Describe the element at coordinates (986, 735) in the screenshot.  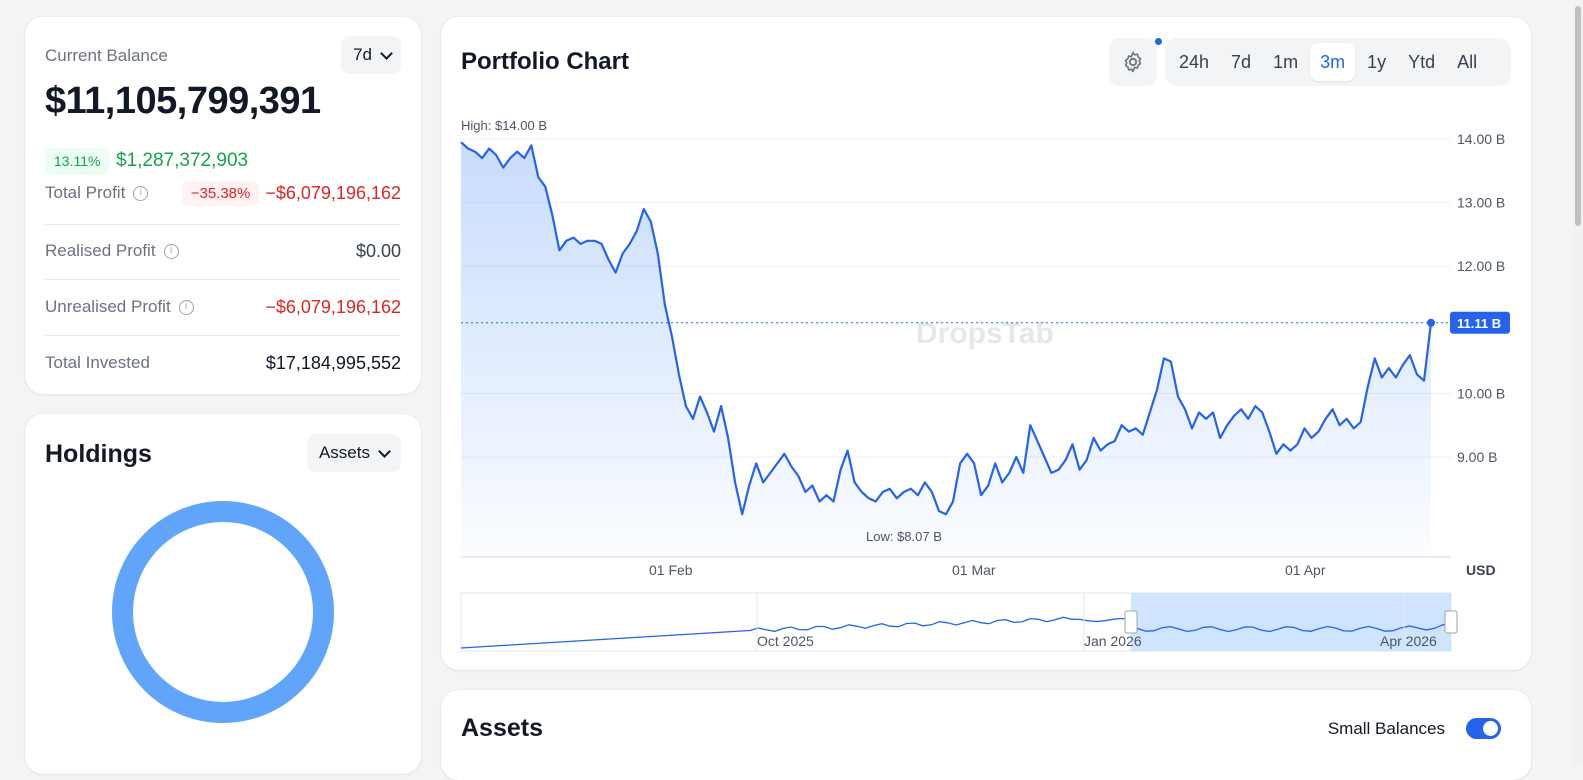
I see `assets-card: Assets Small Balances` at that location.